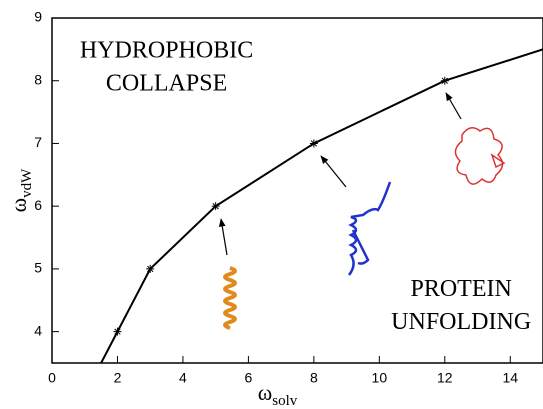 This screenshot has width=543, height=409. I want to click on helix-orange, so click(230, 298).